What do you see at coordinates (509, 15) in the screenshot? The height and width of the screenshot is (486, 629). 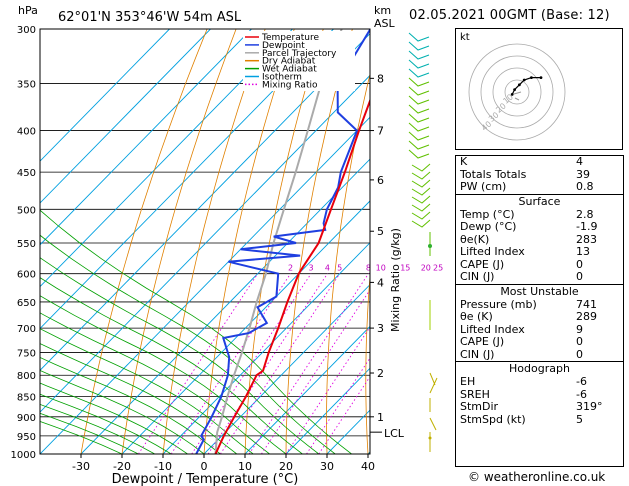 I see `datetime-label: 02.05.2021 00GMT (Base: 12)` at bounding box center [509, 15].